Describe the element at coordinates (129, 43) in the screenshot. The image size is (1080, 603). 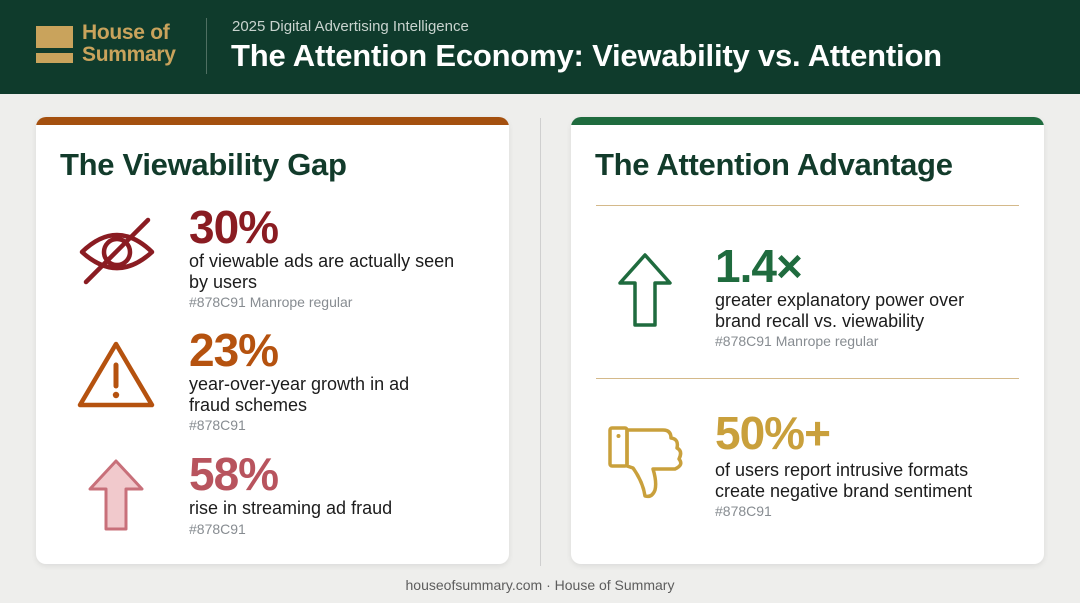
I see `logo-text: House of Summary` at that location.